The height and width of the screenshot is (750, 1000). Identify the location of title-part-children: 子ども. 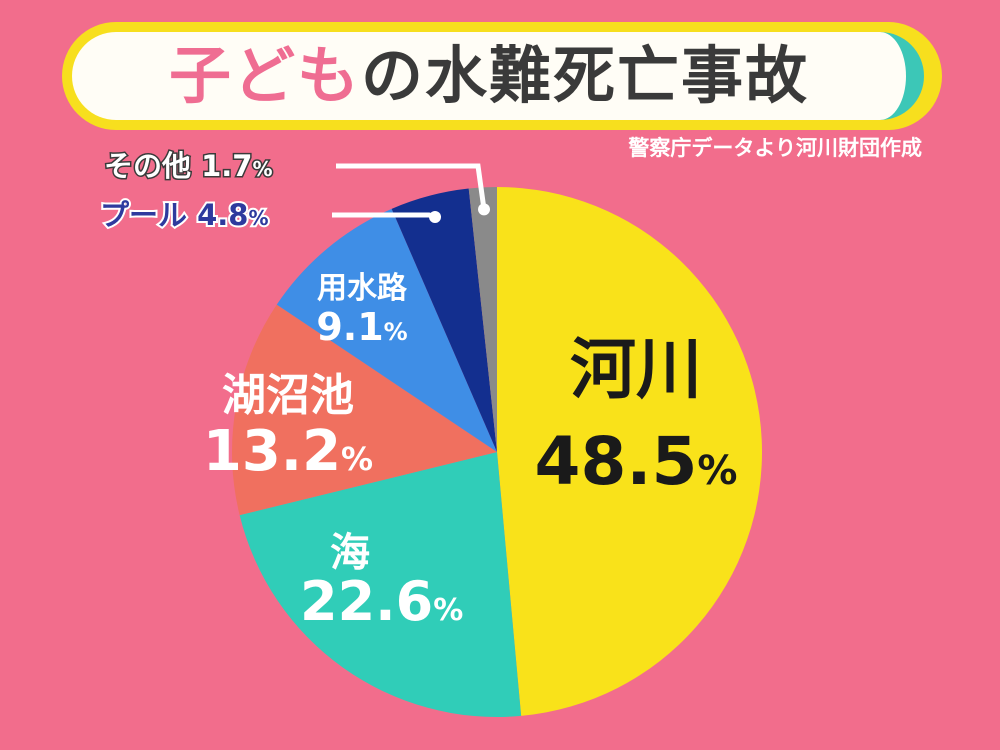
(264, 75).